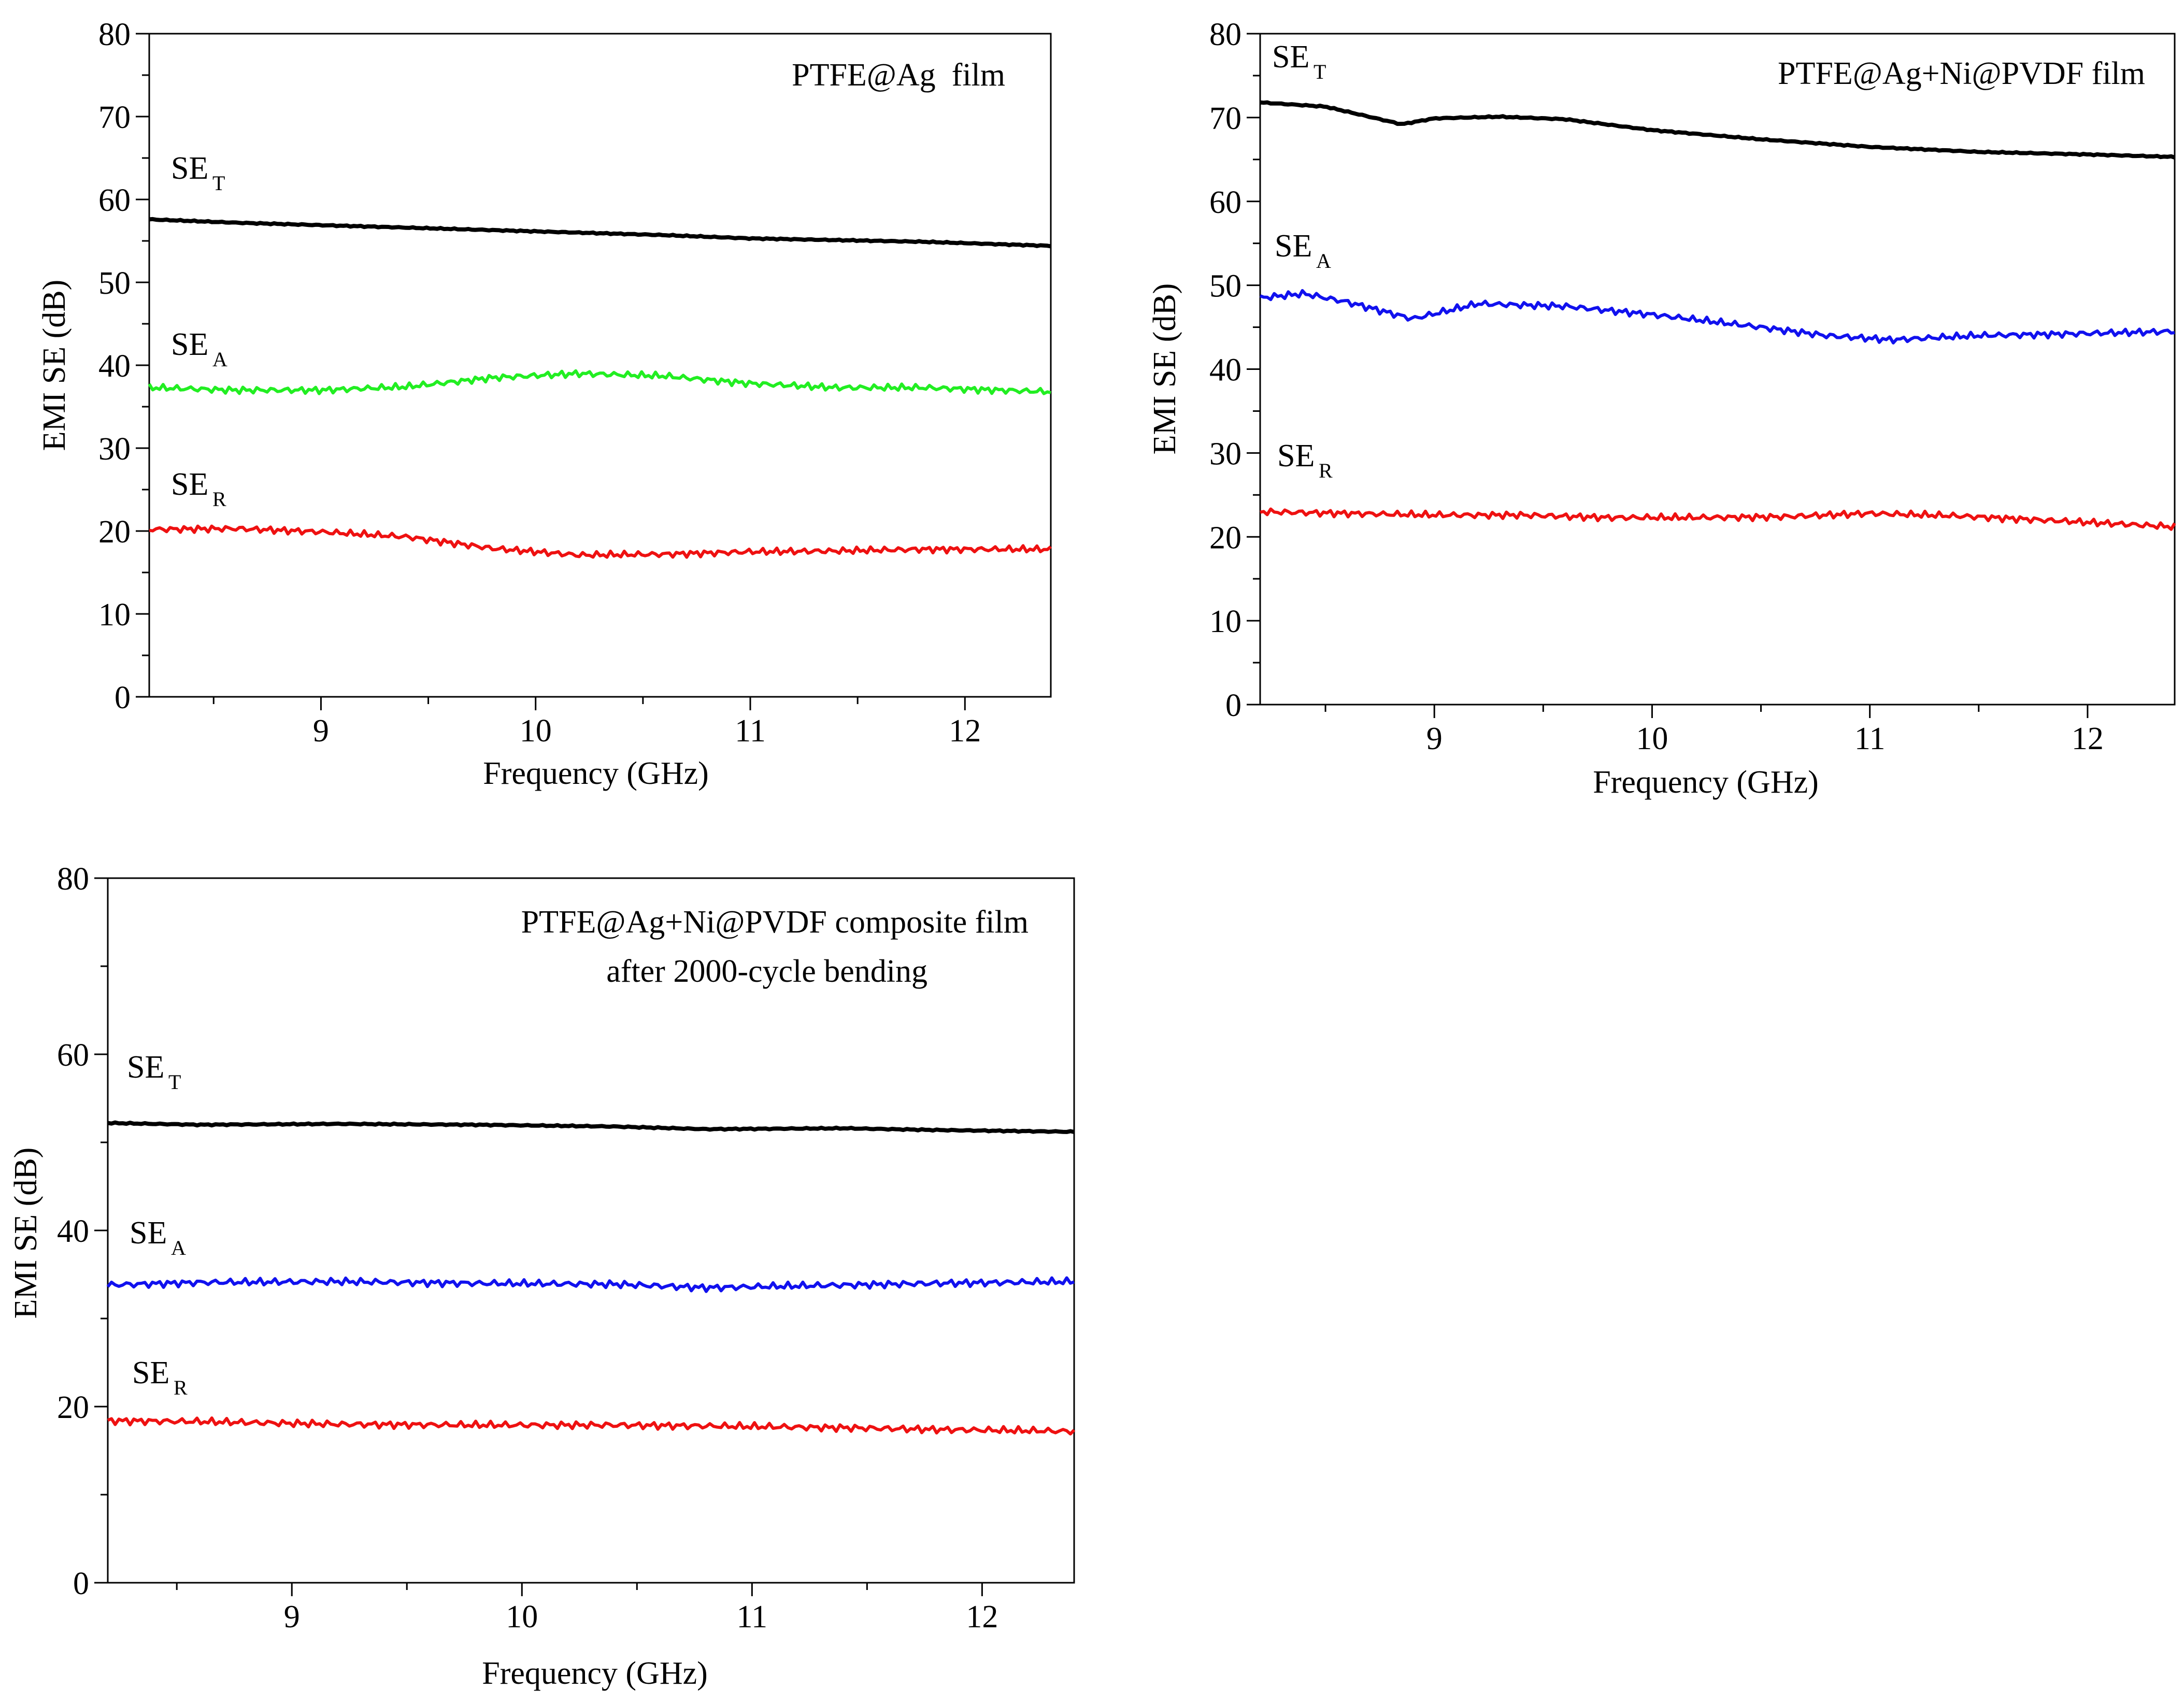  What do you see at coordinates (766, 972) in the screenshot?
I see `chart-subtitle: after 2000-cycle bending` at bounding box center [766, 972].